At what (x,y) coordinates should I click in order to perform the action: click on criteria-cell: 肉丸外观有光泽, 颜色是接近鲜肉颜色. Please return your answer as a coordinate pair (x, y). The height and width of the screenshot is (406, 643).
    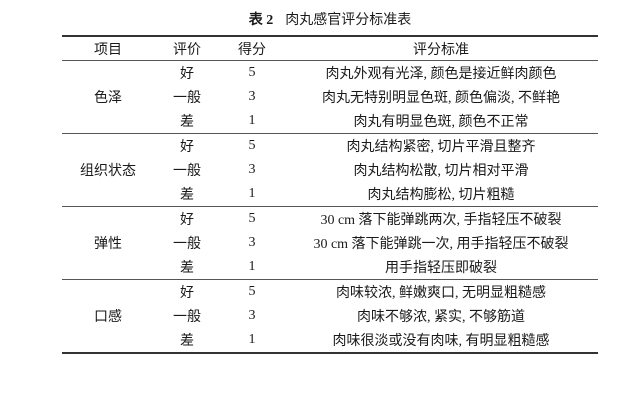
    Looking at the image, I should click on (441, 74).